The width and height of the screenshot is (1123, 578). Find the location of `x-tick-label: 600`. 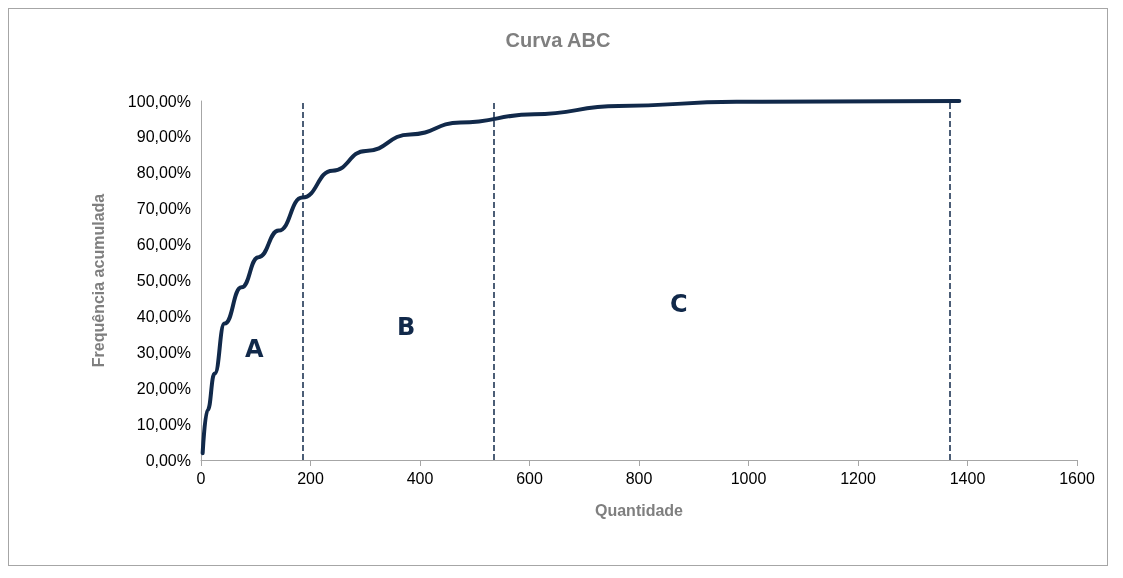

x-tick-label: 600 is located at coordinates (529, 478).